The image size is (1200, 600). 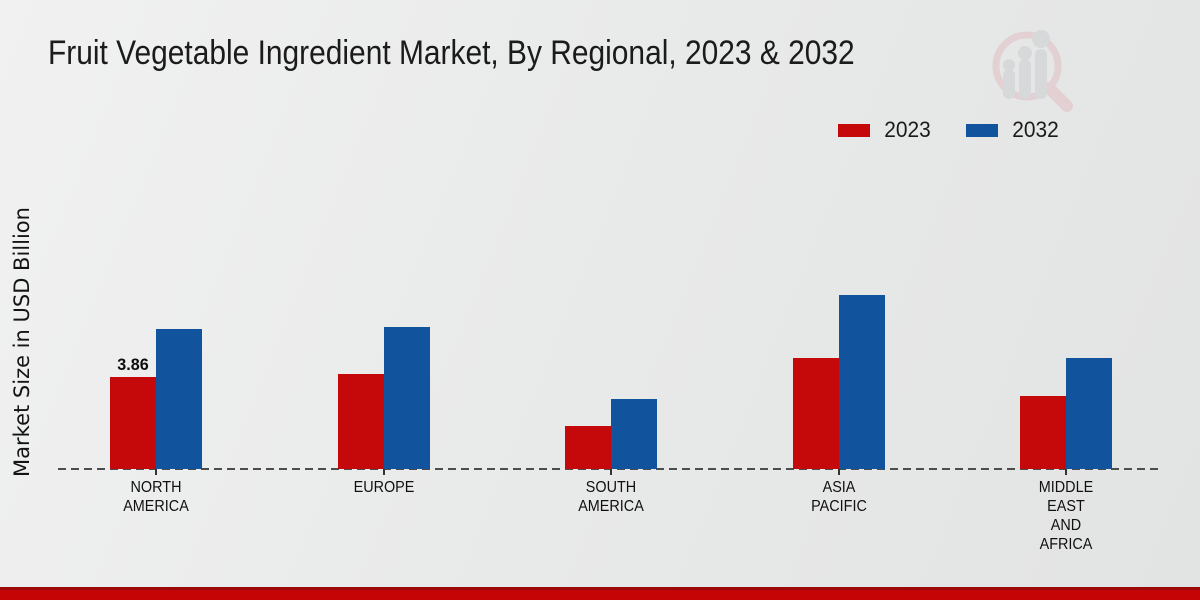 What do you see at coordinates (861, 382) in the screenshot?
I see `bar-2032-asia-pacific` at bounding box center [861, 382].